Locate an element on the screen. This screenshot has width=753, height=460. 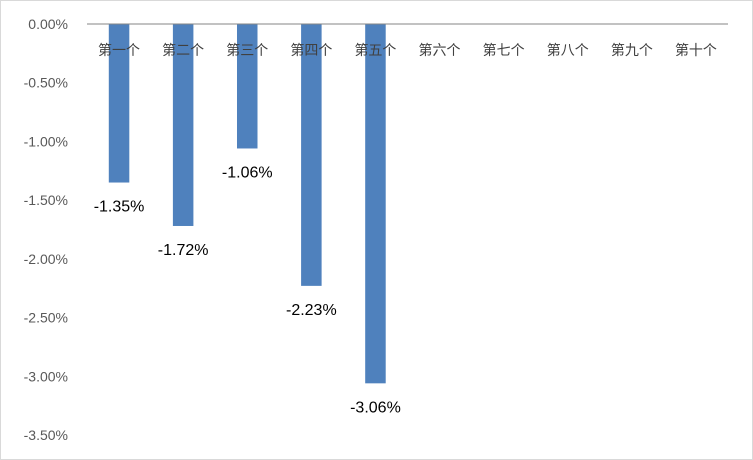
data-label: -2.23% is located at coordinates (311, 310).